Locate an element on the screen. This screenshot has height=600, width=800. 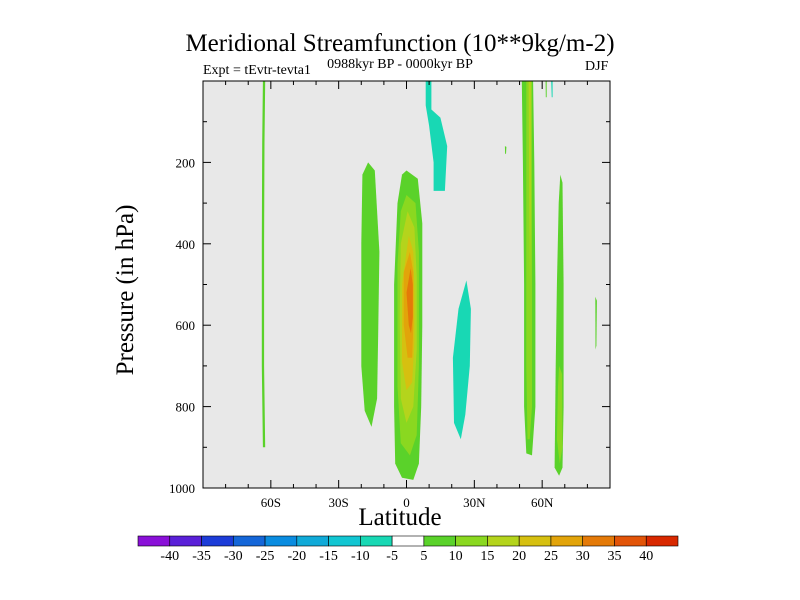
chart-title: Meridional Streamfunction (10**9kg/m-2) is located at coordinates (400, 43).